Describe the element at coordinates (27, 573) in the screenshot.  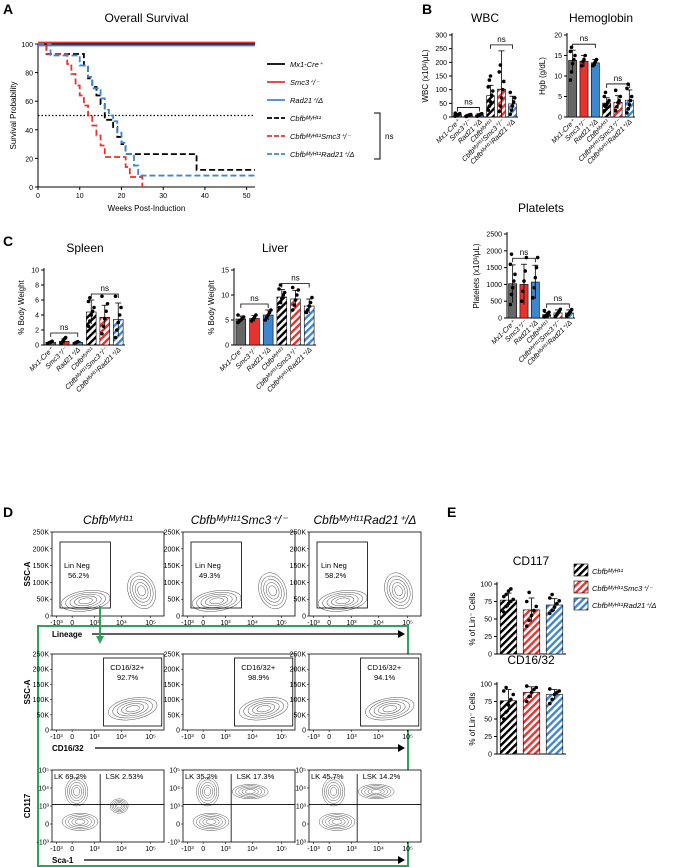
I see `y-axis-label: SSC-A` at that location.